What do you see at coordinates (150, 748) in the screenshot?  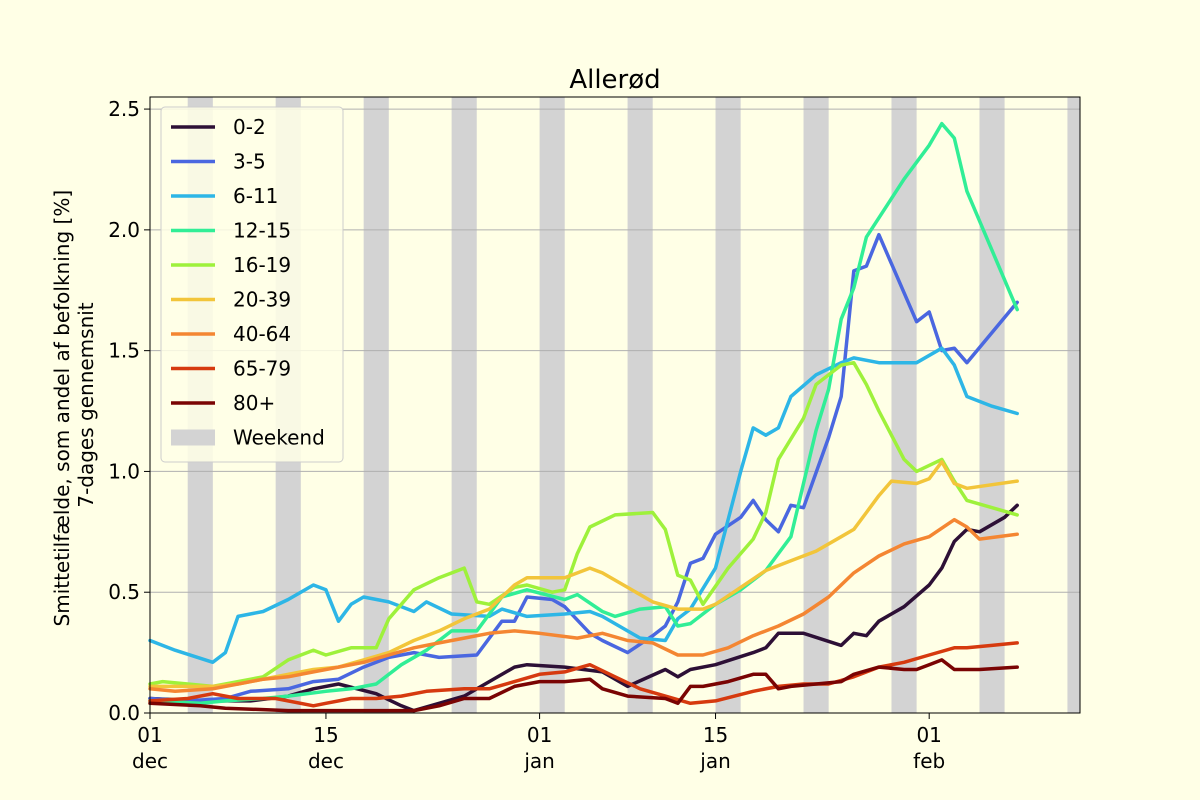 I see `x-tick-label: 01 dec` at bounding box center [150, 748].